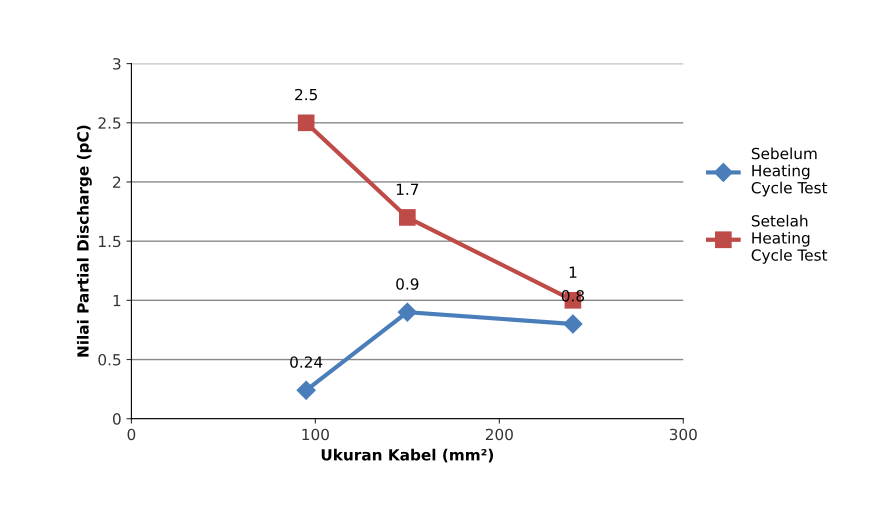  Describe the element at coordinates (116, 419) in the screenshot. I see `y-tick-label: 0` at that location.